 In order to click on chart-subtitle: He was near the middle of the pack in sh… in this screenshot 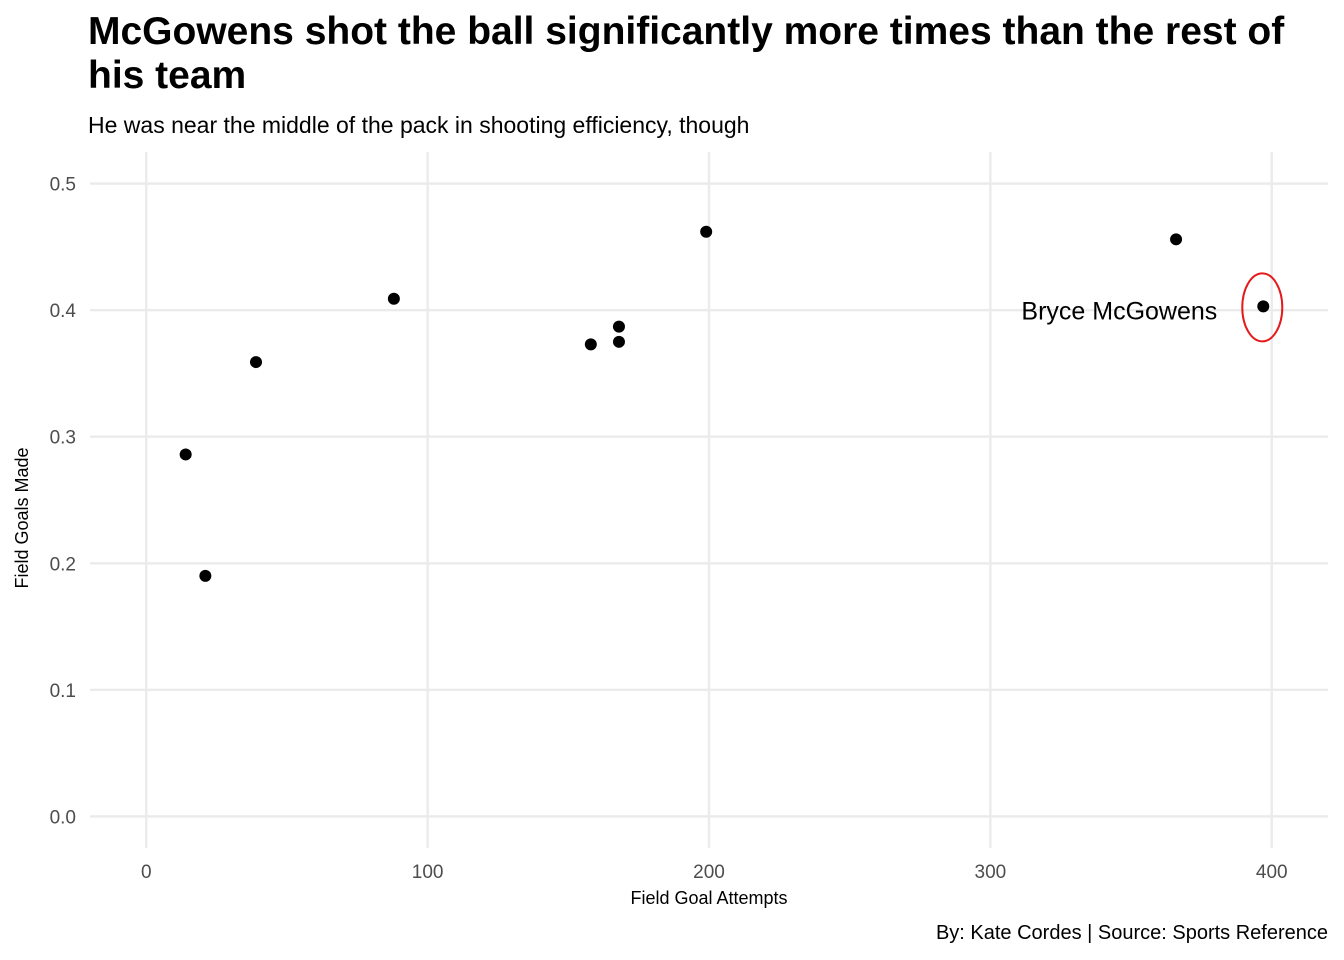, I will do `click(419, 125)`.